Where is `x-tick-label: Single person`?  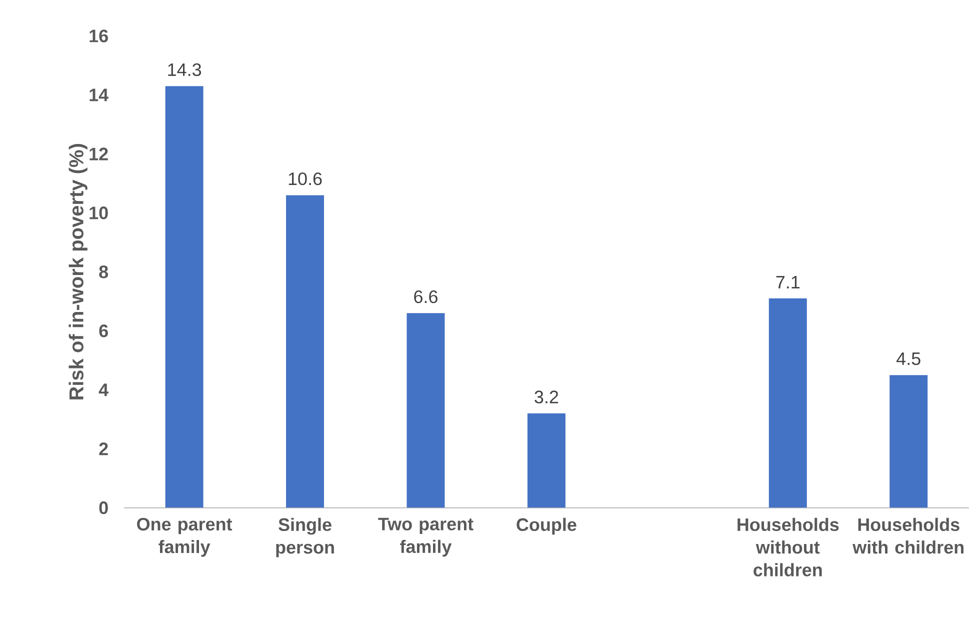 x-tick-label: Single person is located at coordinates (305, 538).